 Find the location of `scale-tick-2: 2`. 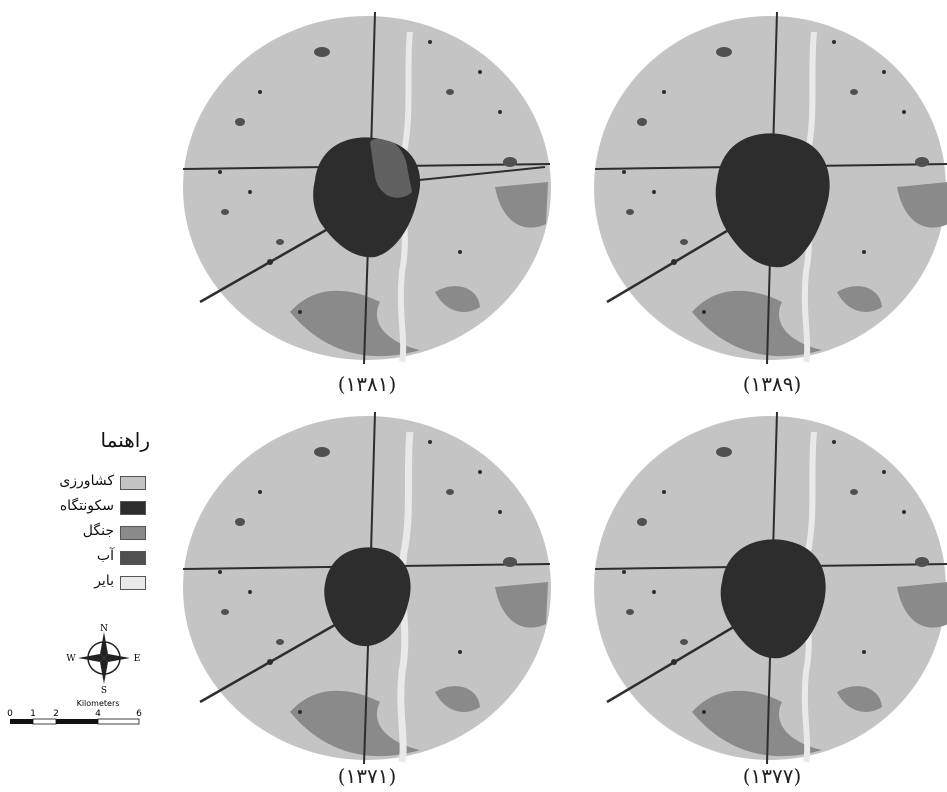

scale-tick-2: 2 is located at coordinates (56, 714).